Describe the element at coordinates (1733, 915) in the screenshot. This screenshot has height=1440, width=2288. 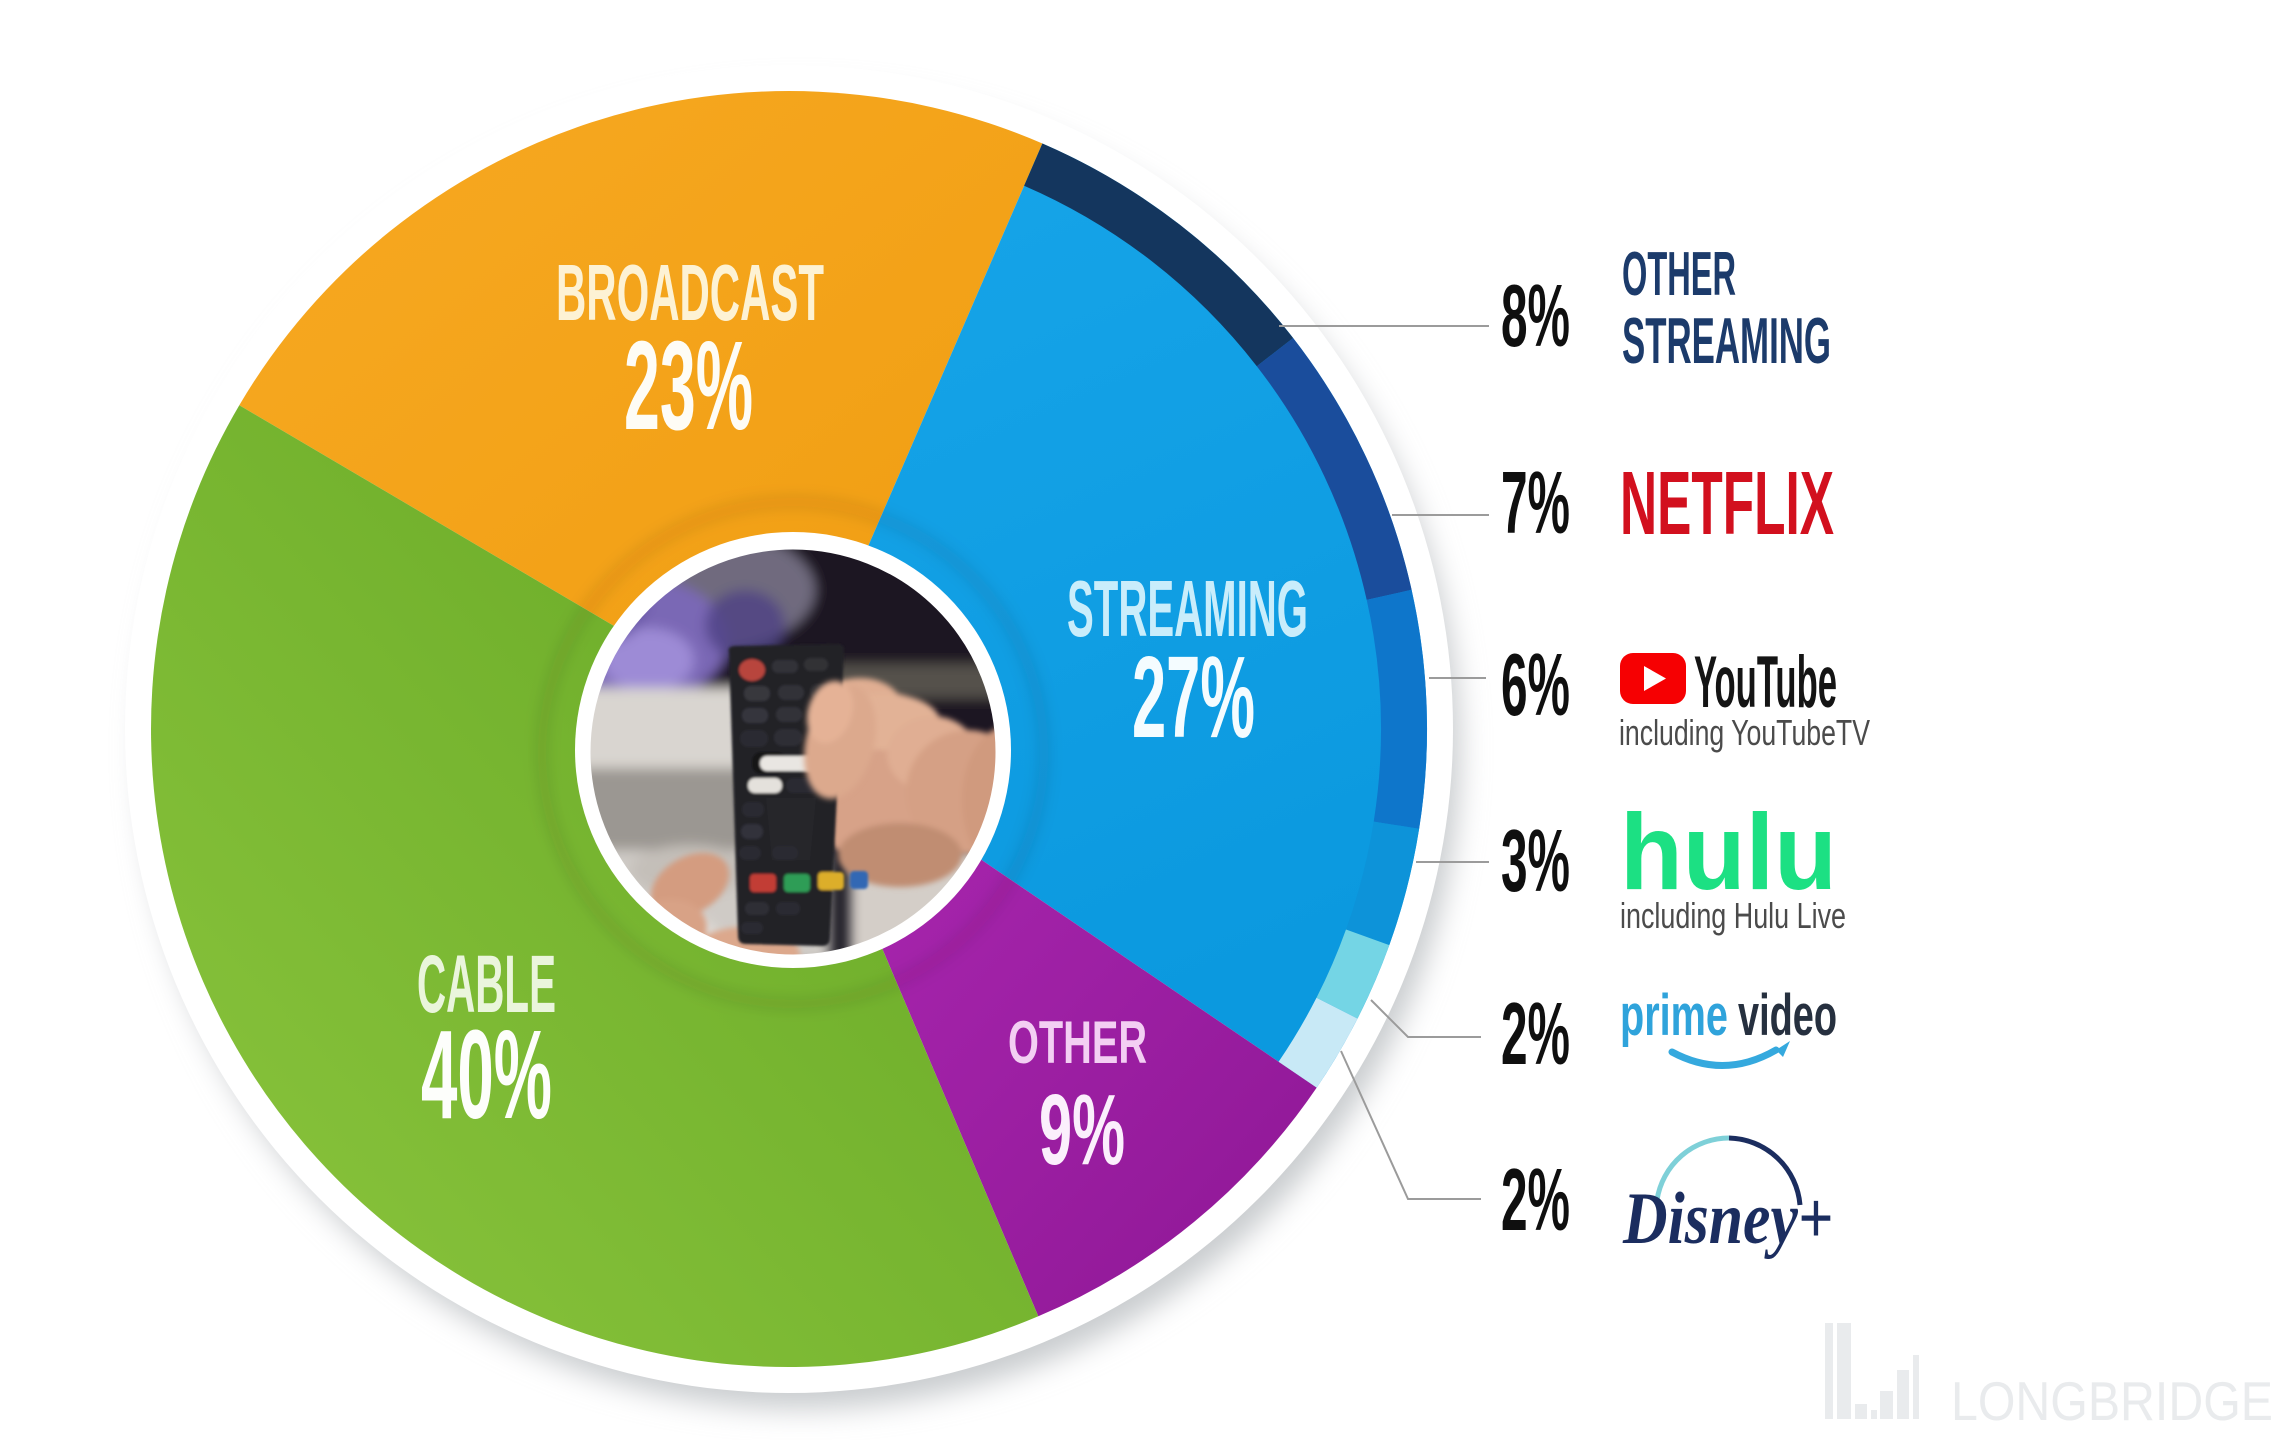
I see `svg-text: including Hulu Live` at that location.